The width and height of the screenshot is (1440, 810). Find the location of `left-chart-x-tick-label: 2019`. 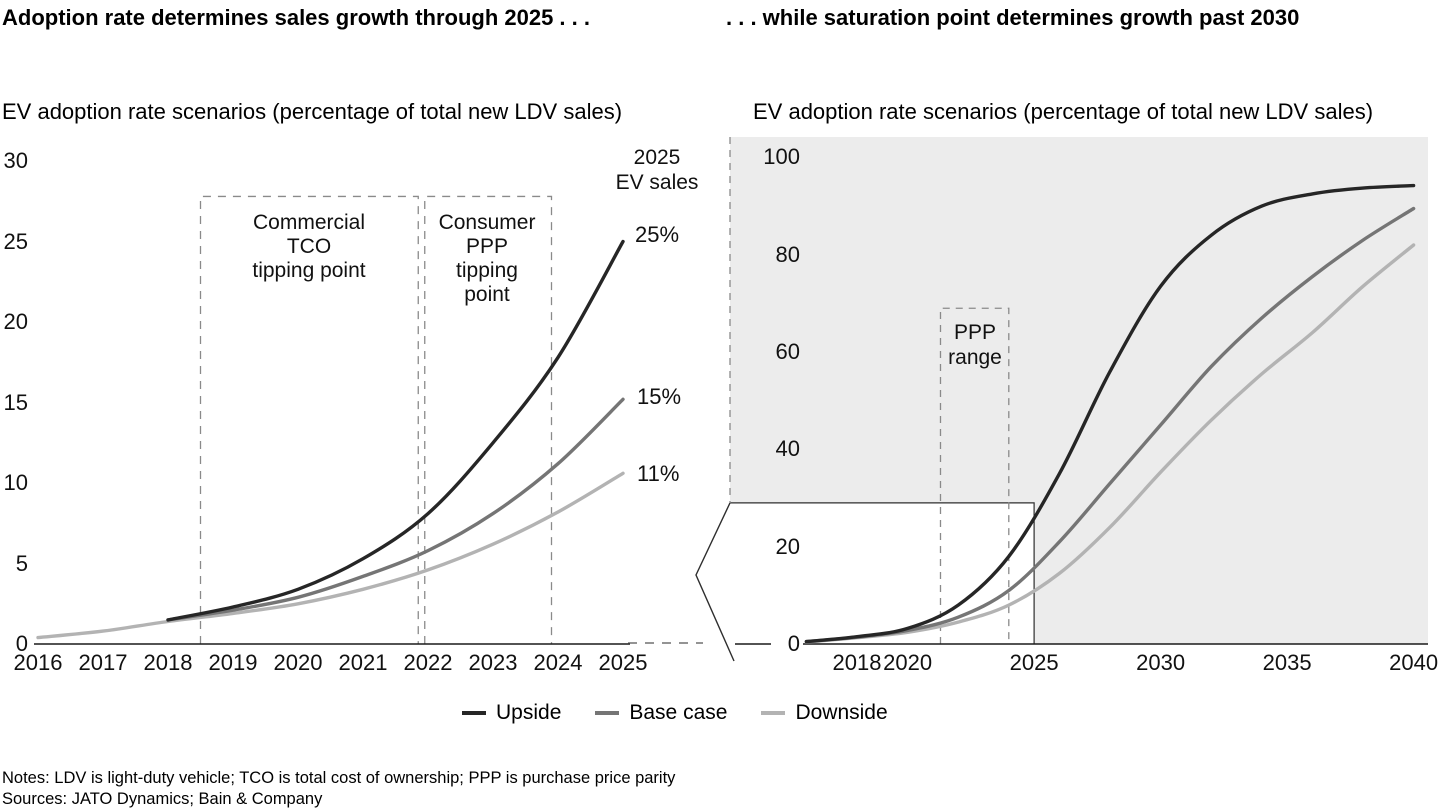

left-chart-x-tick-label: 2019 is located at coordinates (233, 662).